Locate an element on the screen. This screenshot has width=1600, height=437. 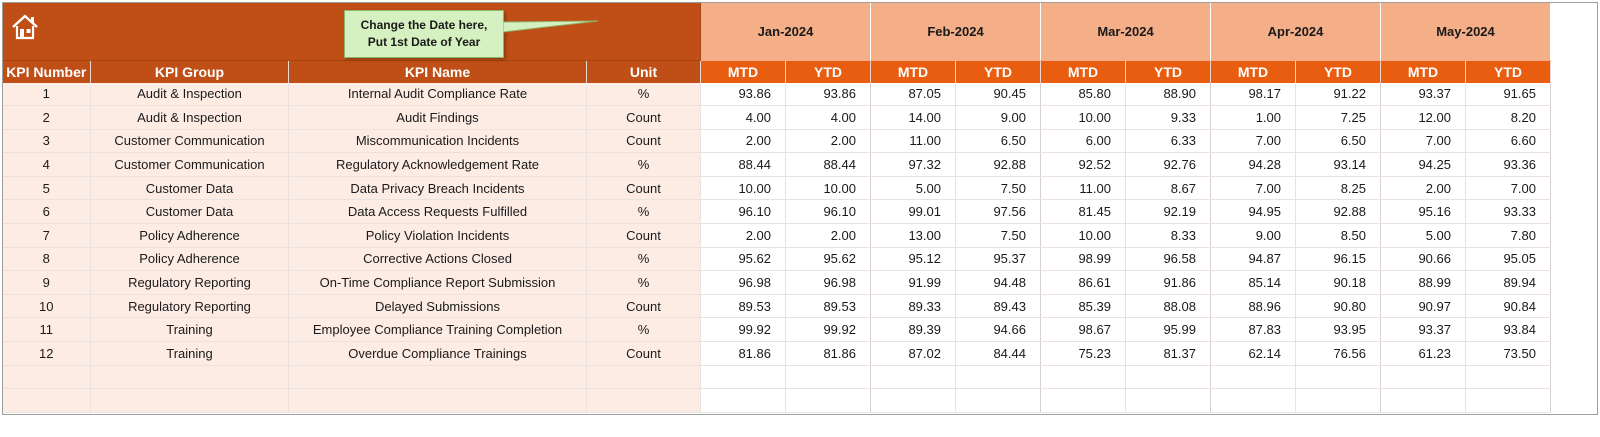
mtd-value-cell: 87.83 is located at coordinates (1253, 330).